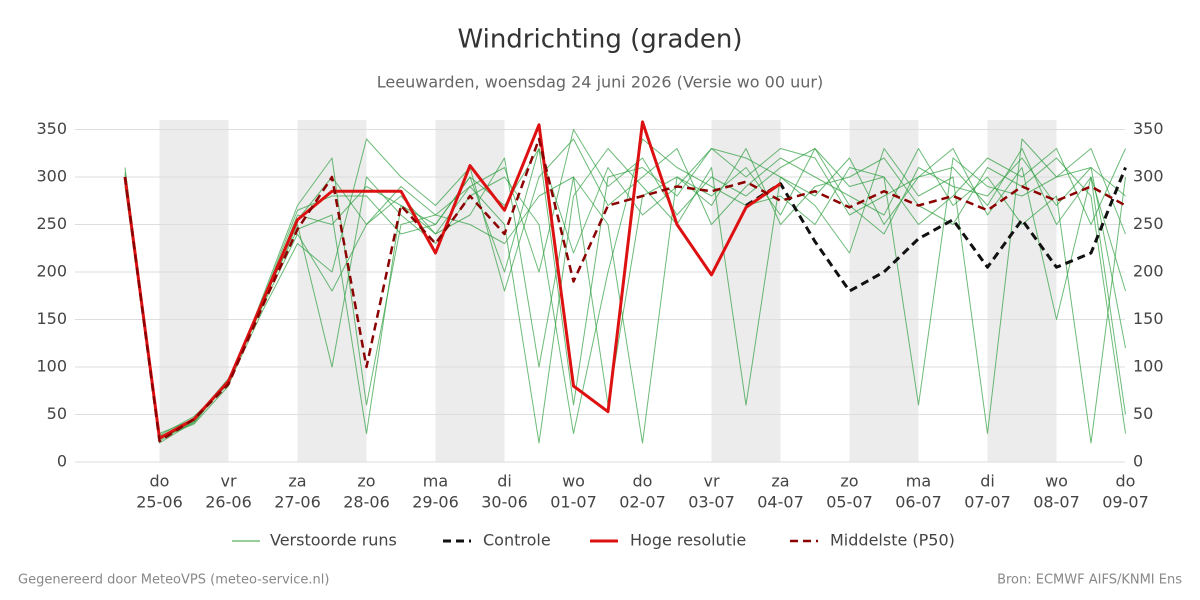 The height and width of the screenshot is (600, 1200). Describe the element at coordinates (642, 502) in the screenshot. I see `x-tick-label: 02-07` at that location.